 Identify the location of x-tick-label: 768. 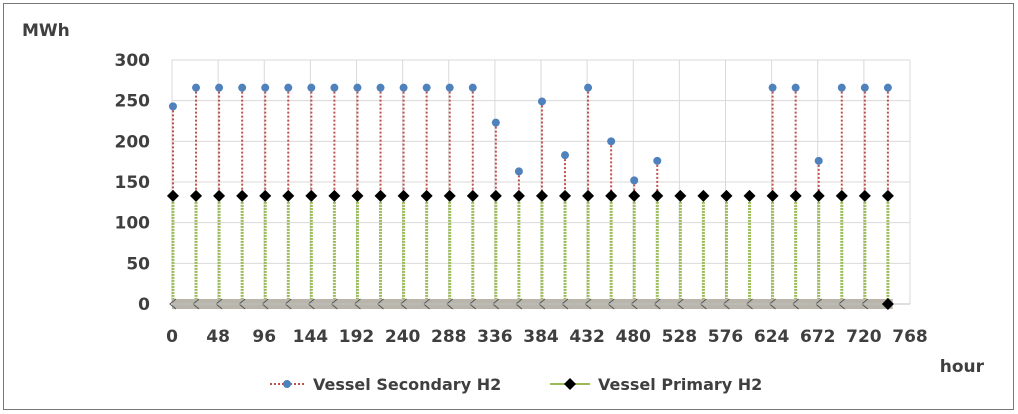
(910, 337).